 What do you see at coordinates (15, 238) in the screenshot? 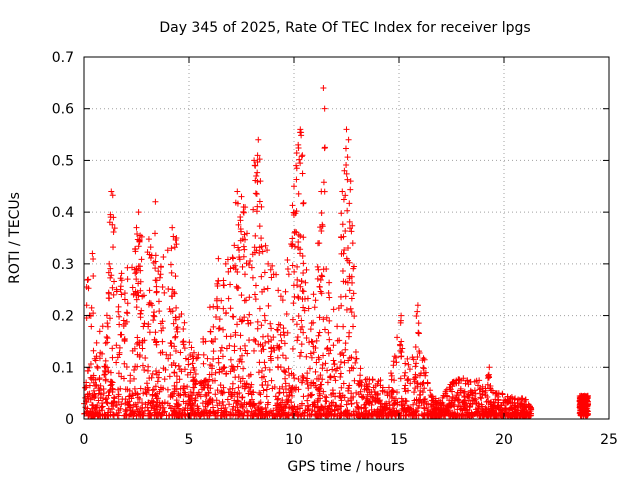
I see `y-axis-label: ROTI / TECUs` at bounding box center [15, 238].